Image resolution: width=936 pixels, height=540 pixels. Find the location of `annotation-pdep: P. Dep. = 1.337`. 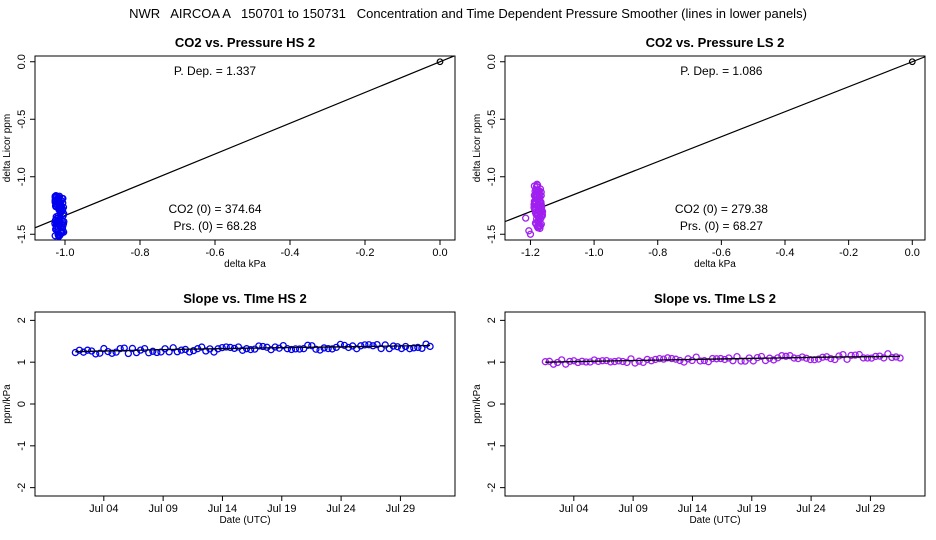

annotation-pdep: P. Dep. = 1.337 is located at coordinates (215, 71).